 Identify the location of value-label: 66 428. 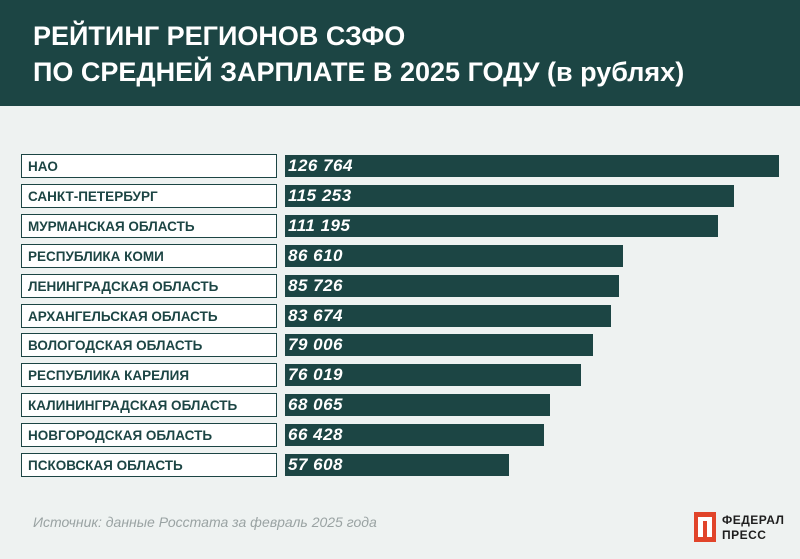
(315, 435).